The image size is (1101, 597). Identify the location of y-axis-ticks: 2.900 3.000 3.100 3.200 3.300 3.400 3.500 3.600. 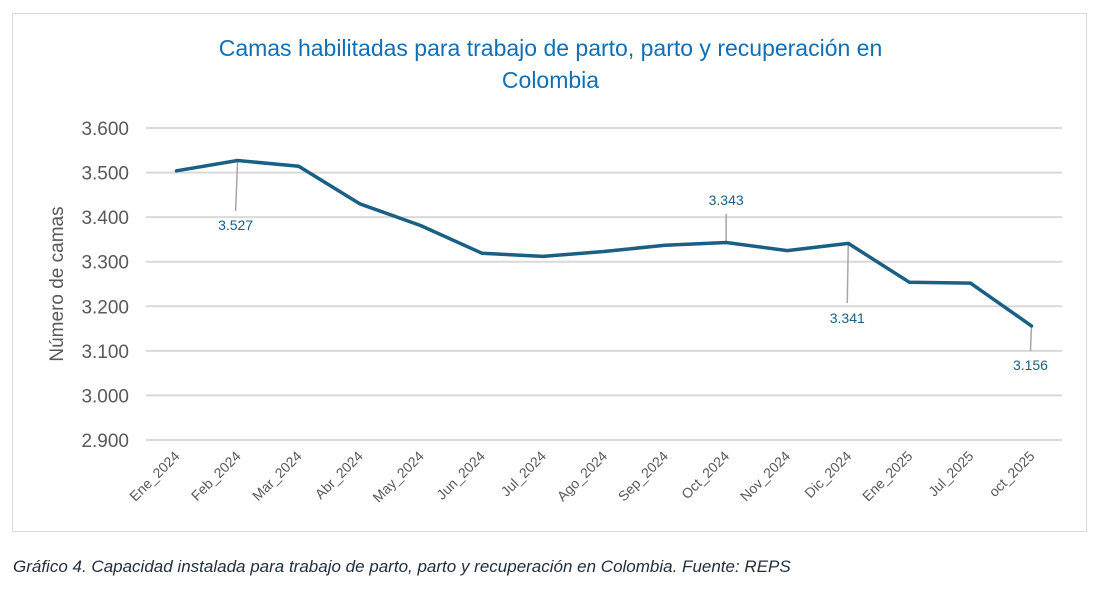
(105, 285).